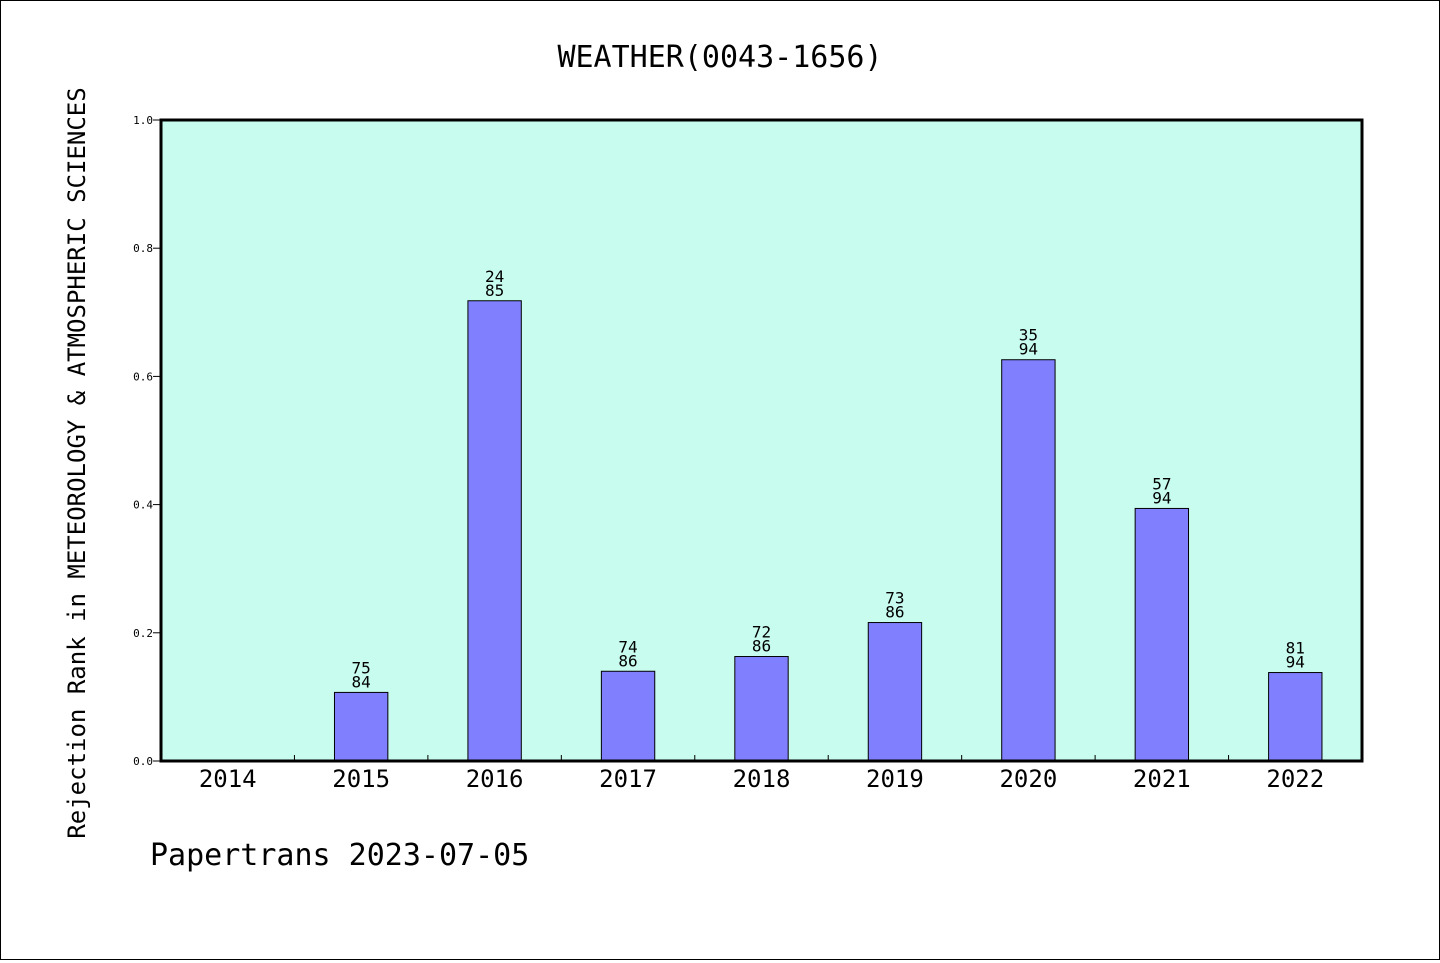  I want to click on bar-label-bottom: 84, so click(361, 681).